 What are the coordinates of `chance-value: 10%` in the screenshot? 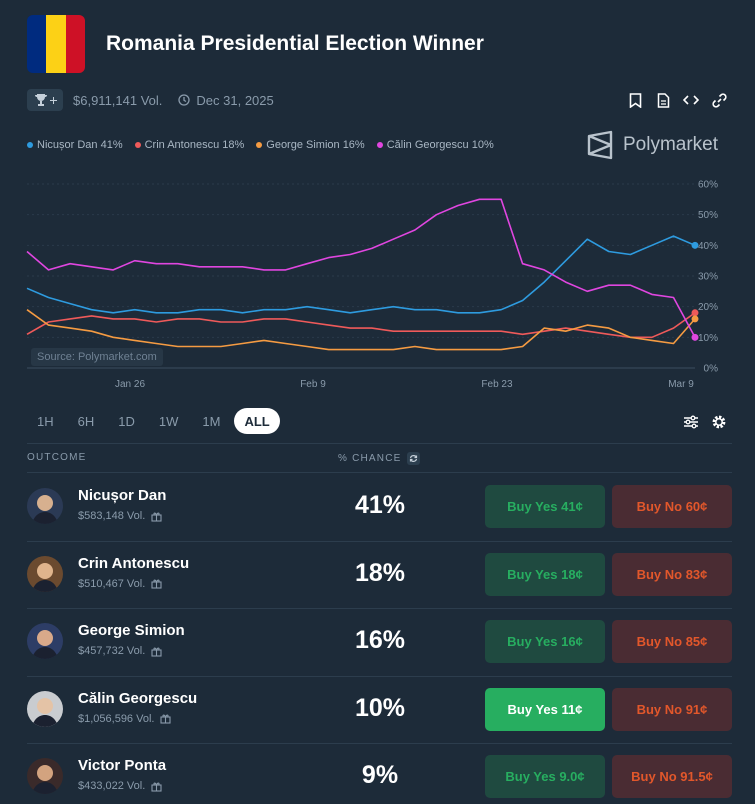 It's located at (380, 707).